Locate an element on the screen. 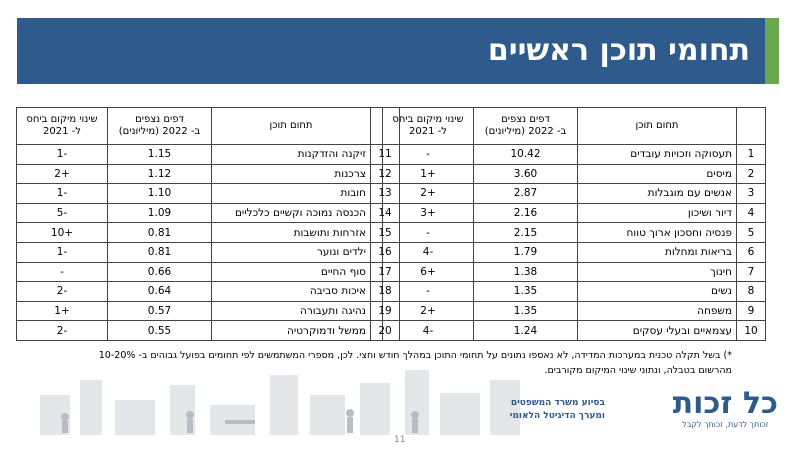 The image size is (800, 450). header-line: דפים נצפים is located at coordinates (159, 119).